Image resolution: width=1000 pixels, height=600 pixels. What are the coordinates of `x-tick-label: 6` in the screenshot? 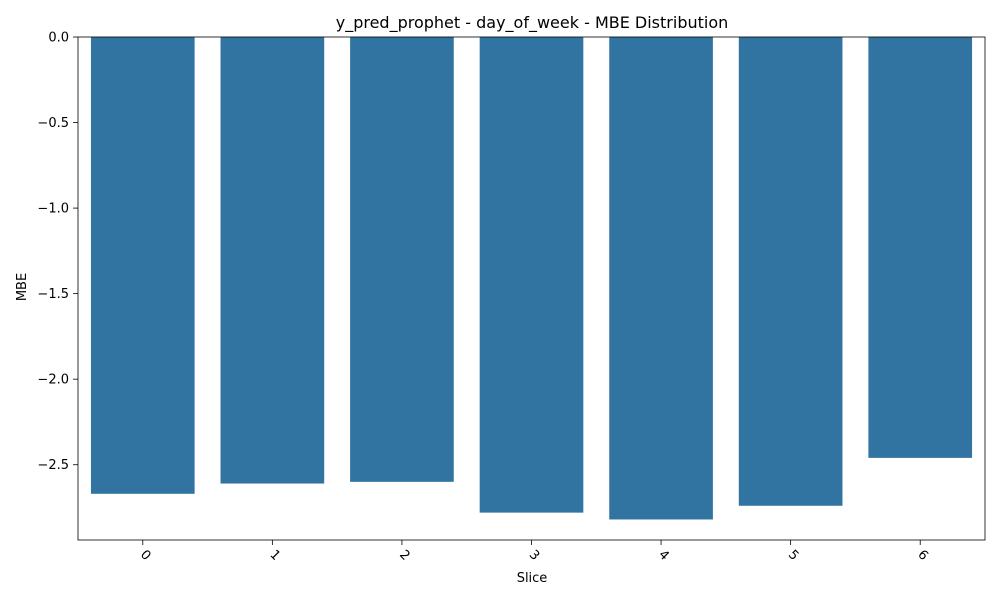 It's located at (922, 555).